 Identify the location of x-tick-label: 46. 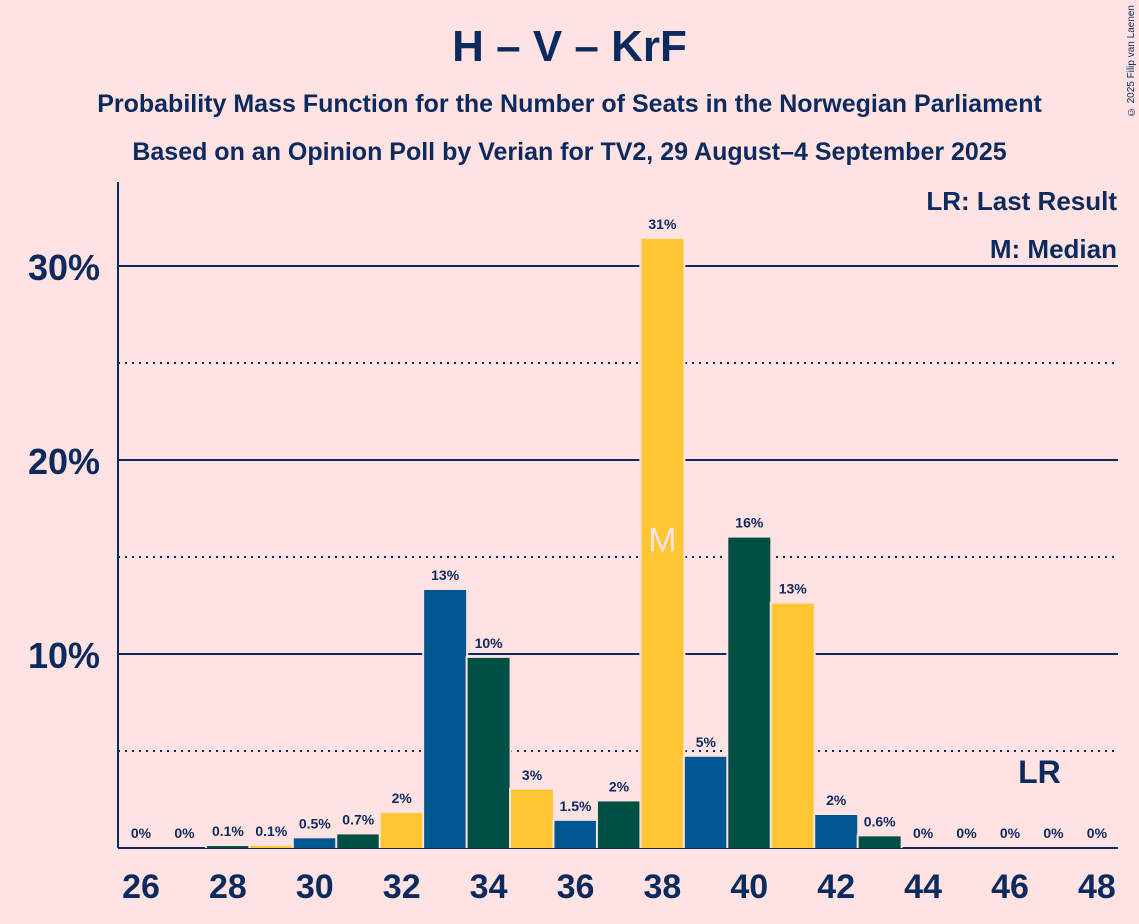
(1010, 887).